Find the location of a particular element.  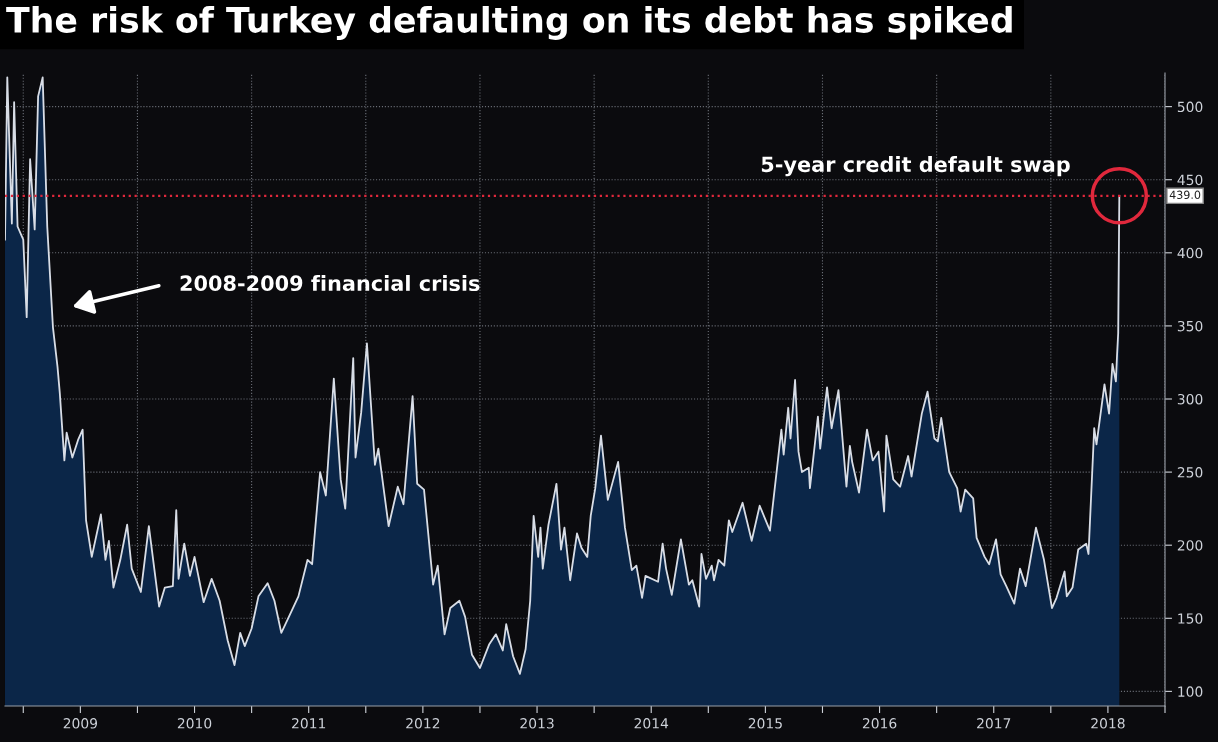

y-tick-label: 450 is located at coordinates (1190, 180).